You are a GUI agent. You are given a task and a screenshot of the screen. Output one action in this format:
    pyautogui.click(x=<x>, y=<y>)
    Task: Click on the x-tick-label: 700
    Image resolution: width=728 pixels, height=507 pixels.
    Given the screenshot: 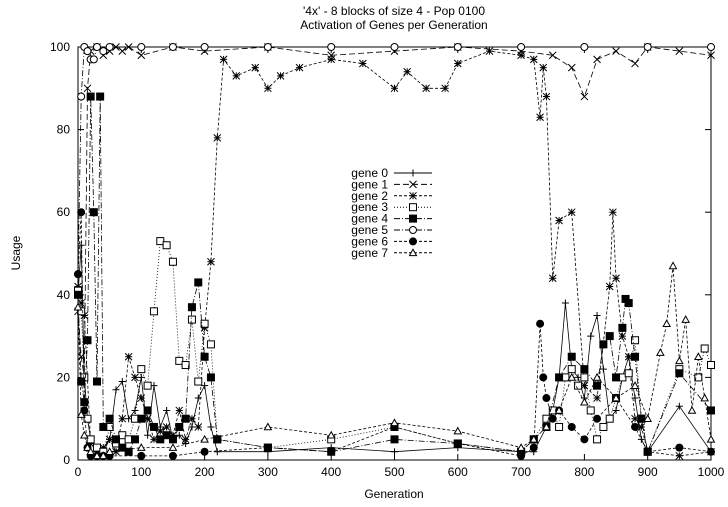 What is the action you would take?
    pyautogui.click(x=521, y=472)
    